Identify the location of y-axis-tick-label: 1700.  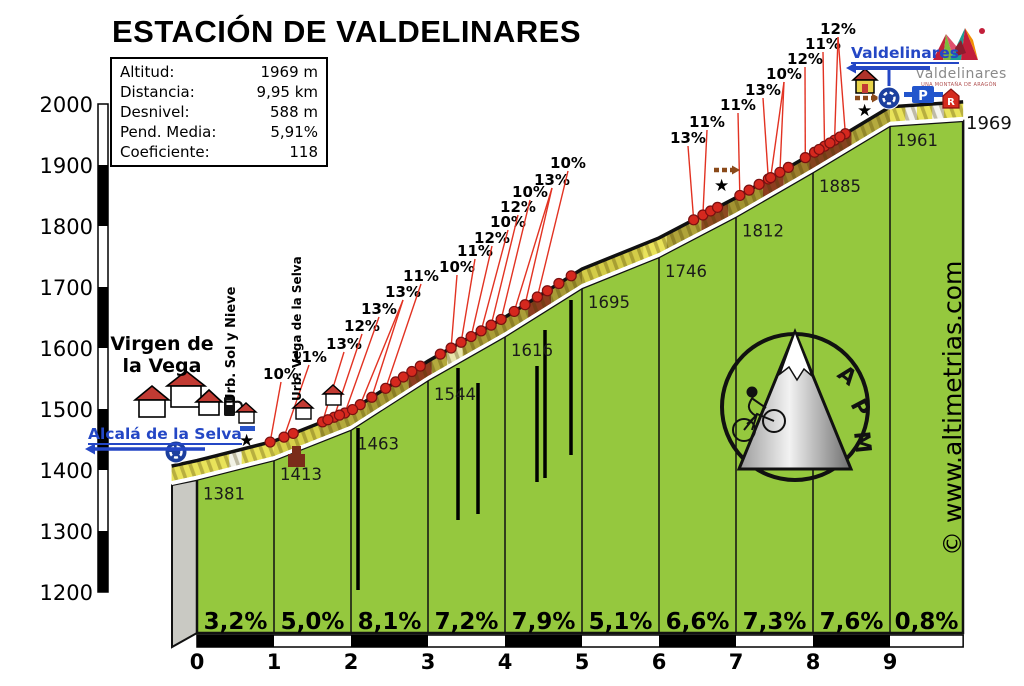
(66, 288).